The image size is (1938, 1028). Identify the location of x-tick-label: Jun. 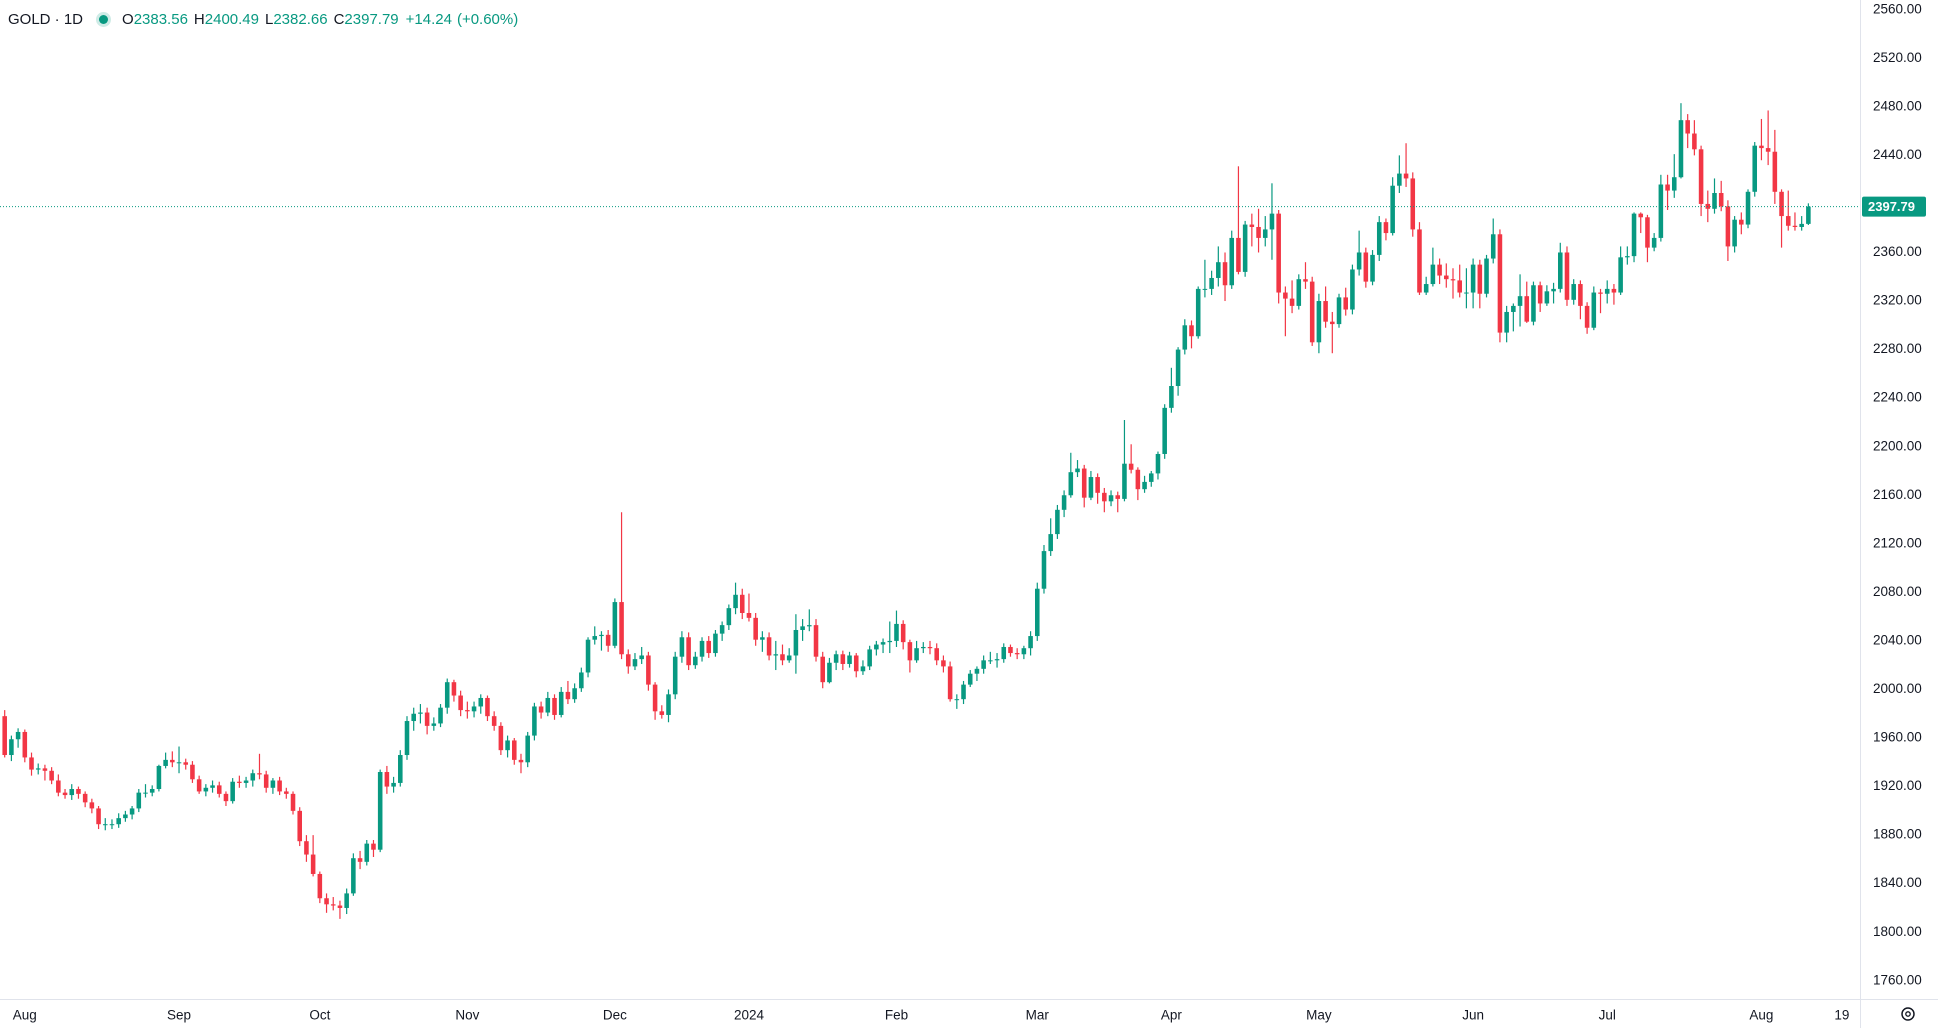
(1473, 1015).